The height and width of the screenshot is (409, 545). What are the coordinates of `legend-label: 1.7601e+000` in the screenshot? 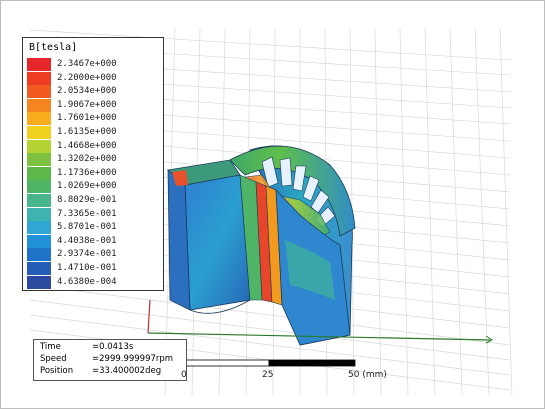 It's located at (87, 118).